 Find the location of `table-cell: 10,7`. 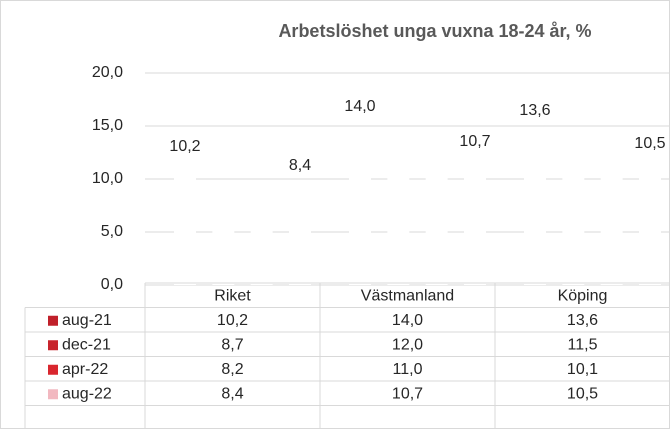

table-cell: 10,7 is located at coordinates (407, 393).